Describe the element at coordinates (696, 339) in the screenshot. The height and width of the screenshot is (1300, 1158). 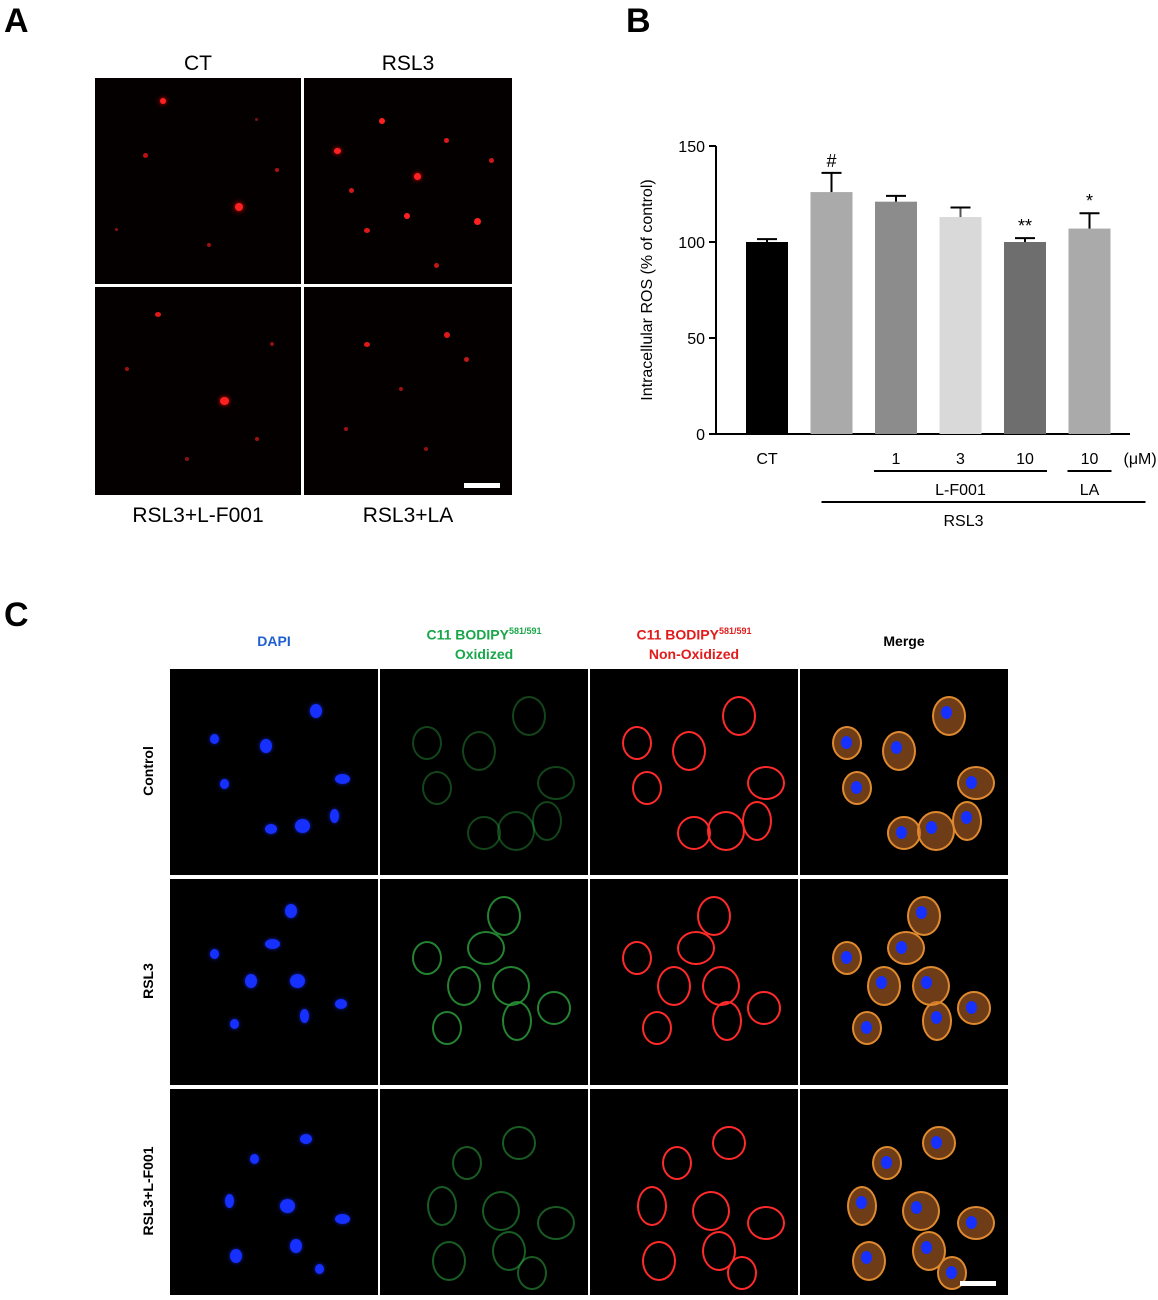
I see `y-tick-label: 50` at that location.